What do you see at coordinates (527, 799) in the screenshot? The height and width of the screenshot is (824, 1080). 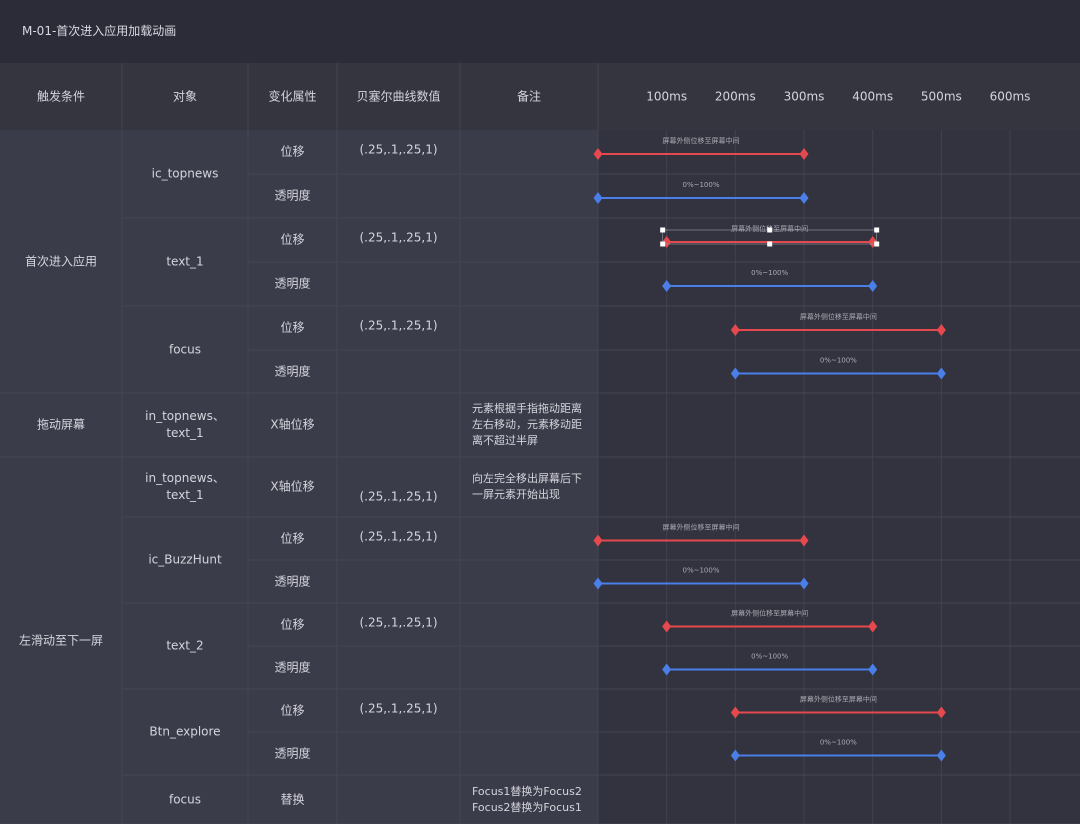 I see `note: Focus1替换为Focus2 Focus2替换为Focus1` at bounding box center [527, 799].